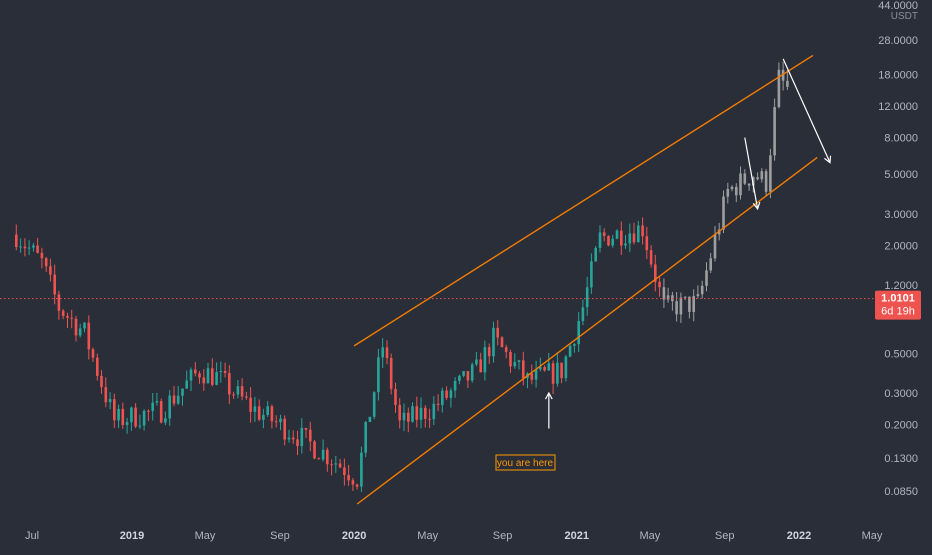 This screenshot has width=932, height=555. What do you see at coordinates (901, 139) in the screenshot?
I see `y-tick-label: 8.0000` at bounding box center [901, 139].